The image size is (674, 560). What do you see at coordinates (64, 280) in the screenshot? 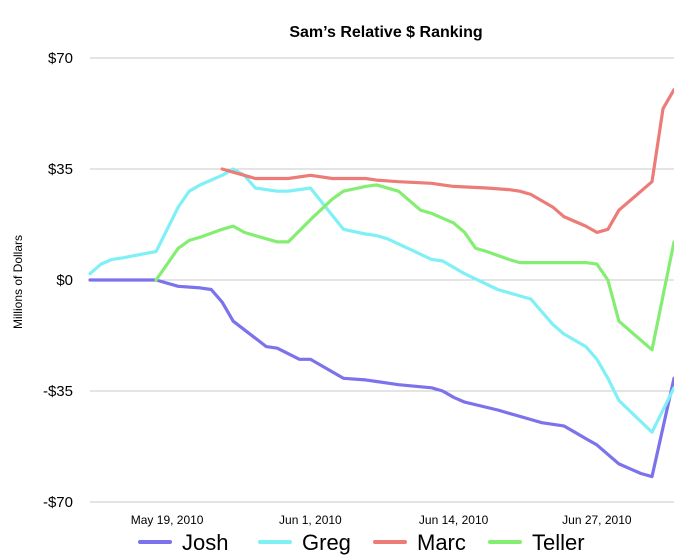
I see `y-tick-label: $0` at bounding box center [64, 280].